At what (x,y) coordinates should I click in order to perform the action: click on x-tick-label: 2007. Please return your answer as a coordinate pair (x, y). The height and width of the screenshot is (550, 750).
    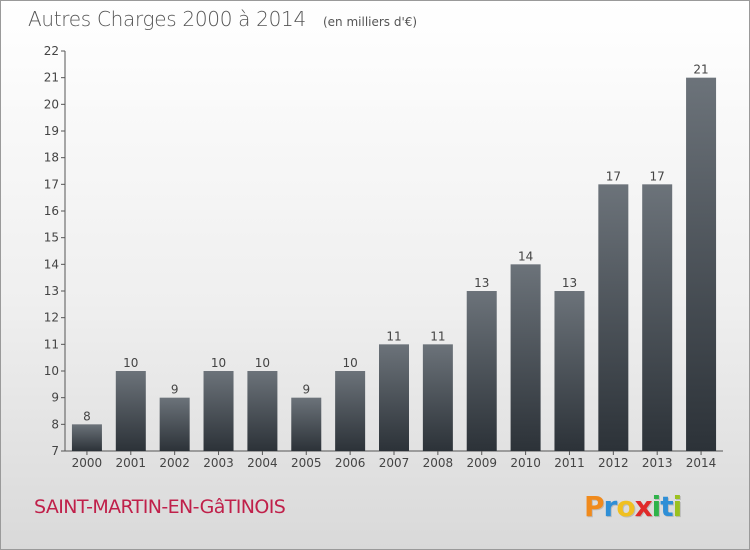
    Looking at the image, I should click on (394, 463).